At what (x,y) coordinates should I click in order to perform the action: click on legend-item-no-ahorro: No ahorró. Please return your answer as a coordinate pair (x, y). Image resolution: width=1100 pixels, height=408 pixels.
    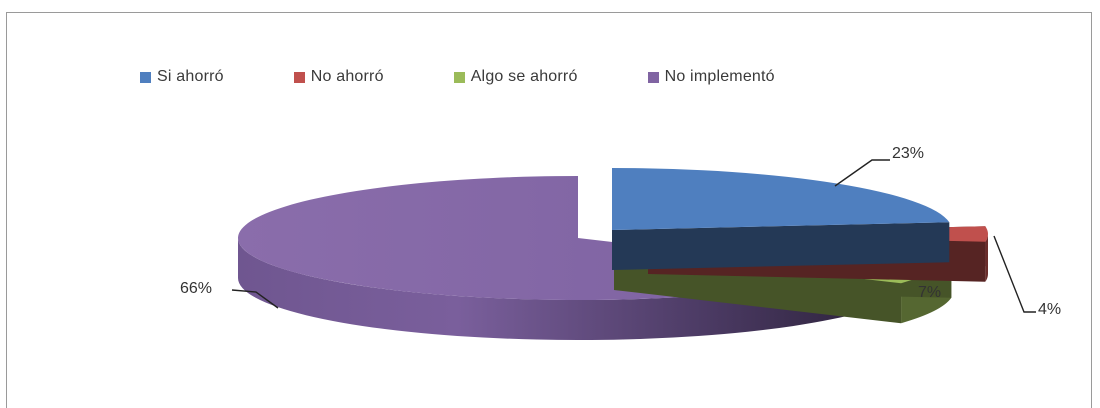
    Looking at the image, I should click on (338, 77).